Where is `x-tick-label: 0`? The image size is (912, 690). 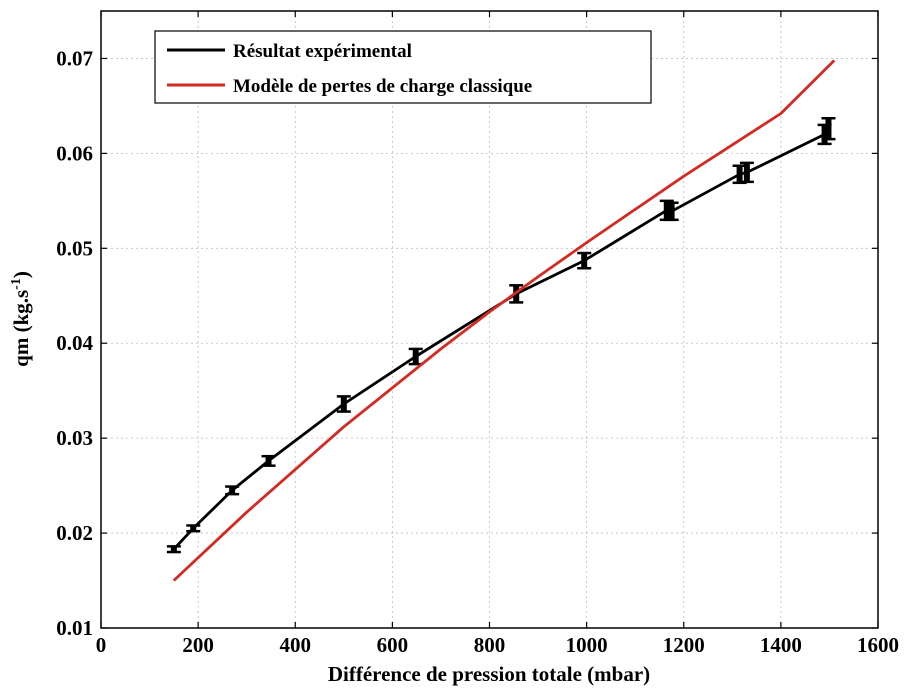
x-tick-label: 0 is located at coordinates (101, 645).